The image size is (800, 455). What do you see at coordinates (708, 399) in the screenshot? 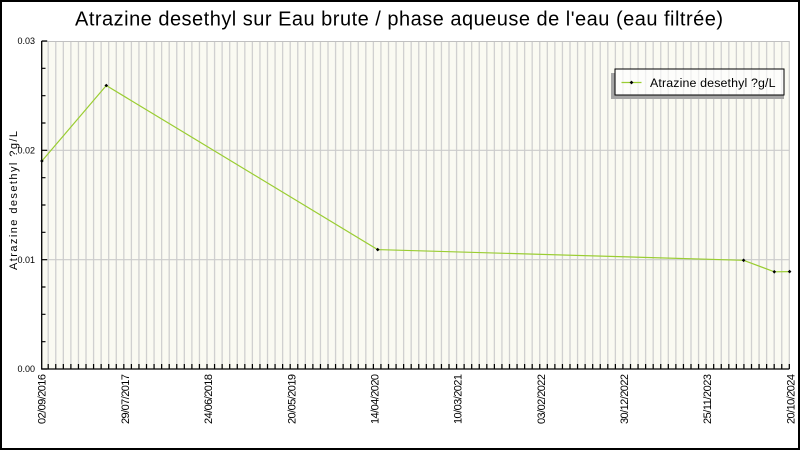
I see `svg-text: 25/11/2023` at bounding box center [708, 399].